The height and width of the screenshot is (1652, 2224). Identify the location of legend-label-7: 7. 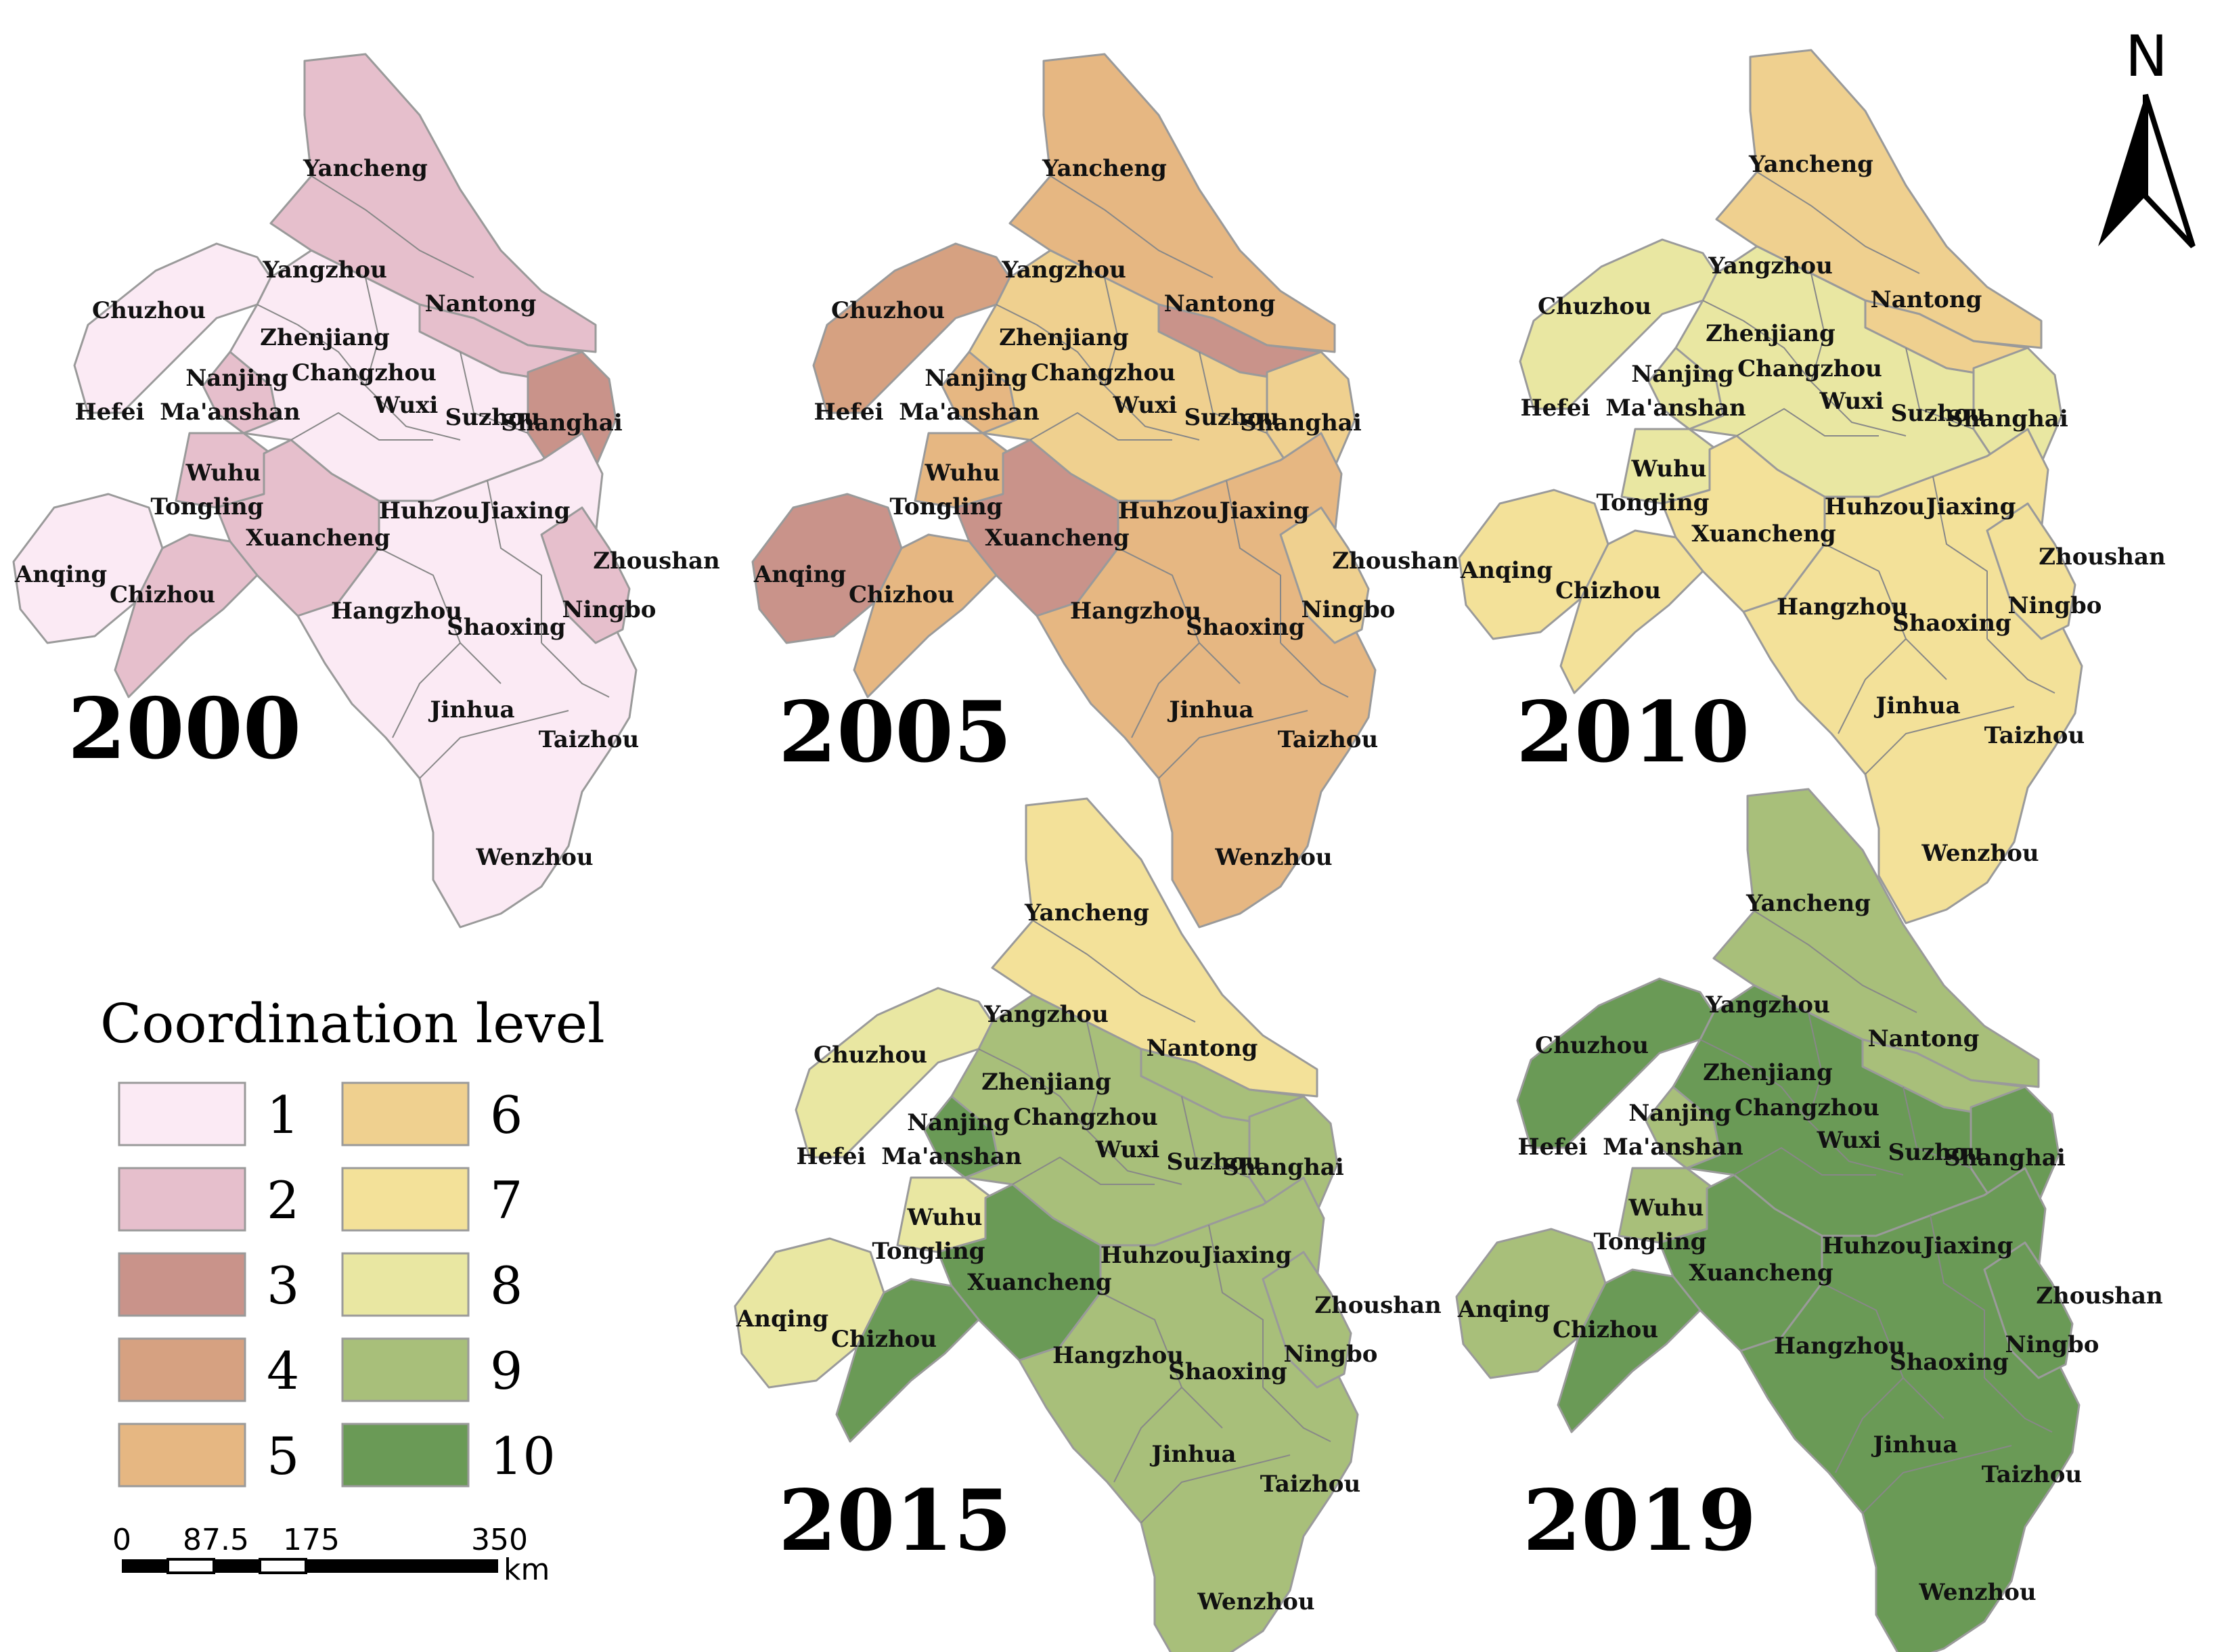
(506, 1200).